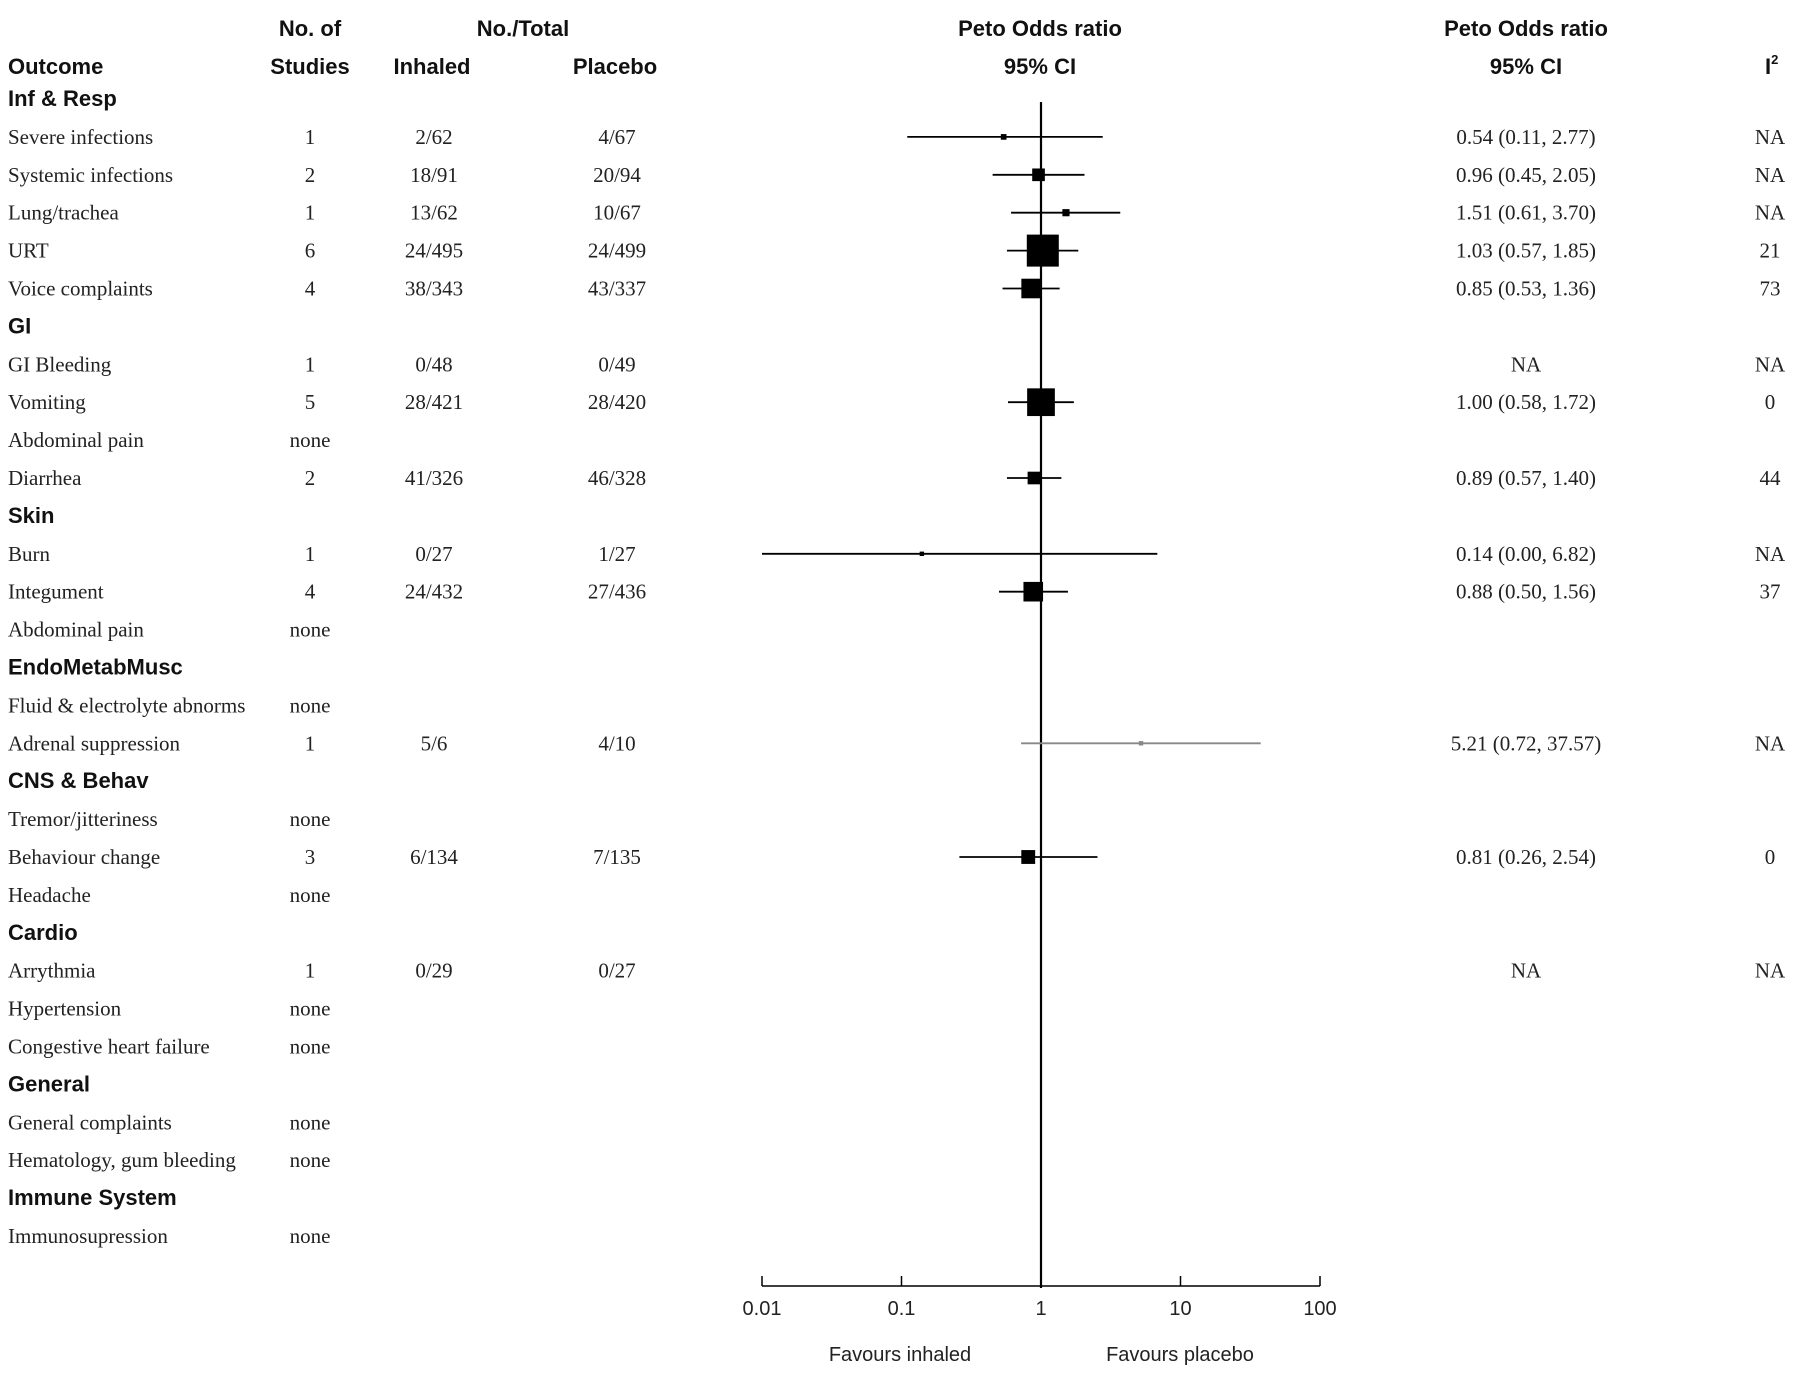 This screenshot has width=1800, height=1385. Describe the element at coordinates (62, 98) in the screenshot. I see `section-heading: Inf & Resp` at that location.